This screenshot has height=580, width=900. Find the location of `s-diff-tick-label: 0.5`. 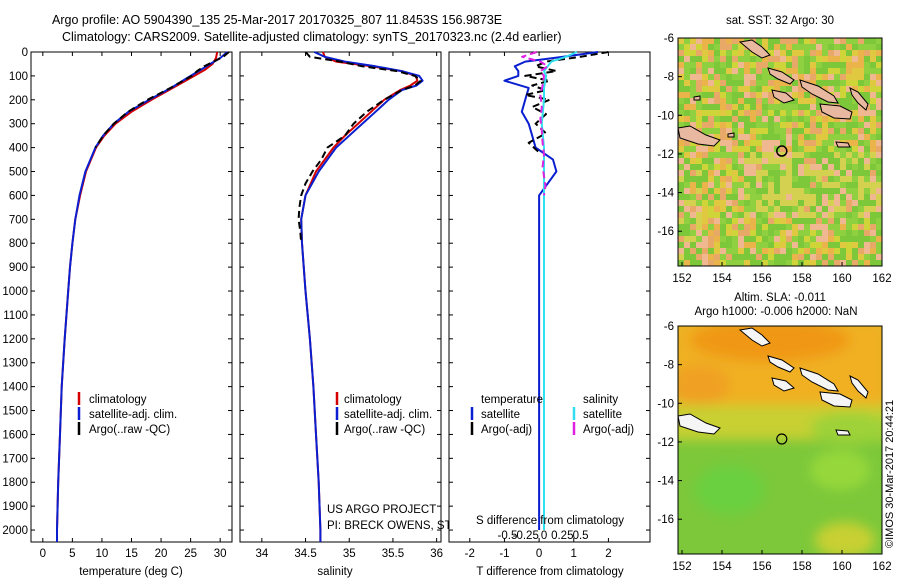

s-diff-tick-label: 0.5 is located at coordinates (581, 536).